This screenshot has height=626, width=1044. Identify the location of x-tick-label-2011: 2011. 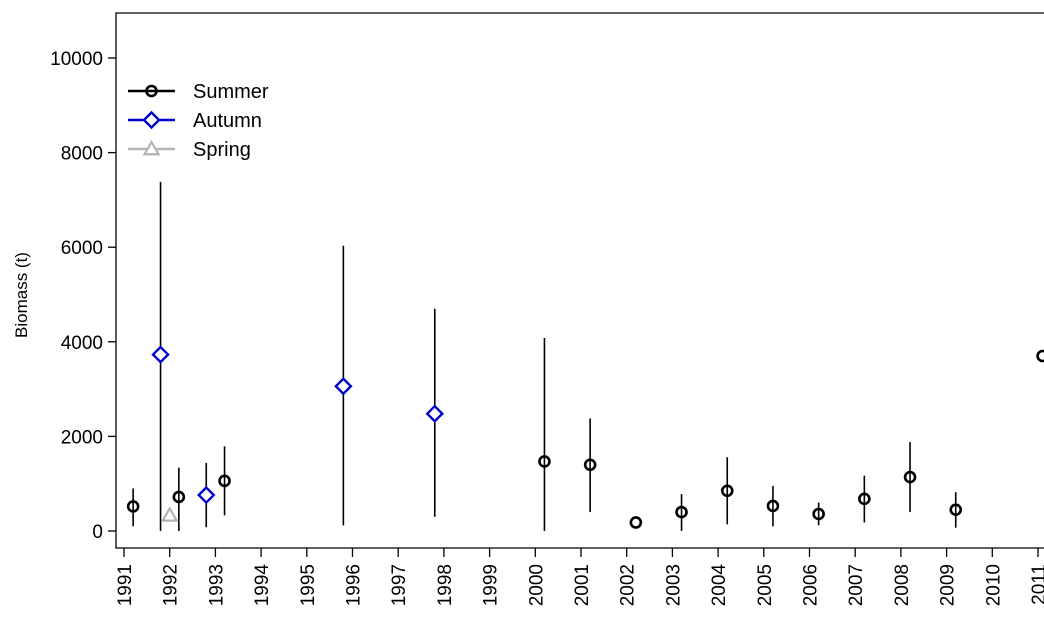
(1036, 584).